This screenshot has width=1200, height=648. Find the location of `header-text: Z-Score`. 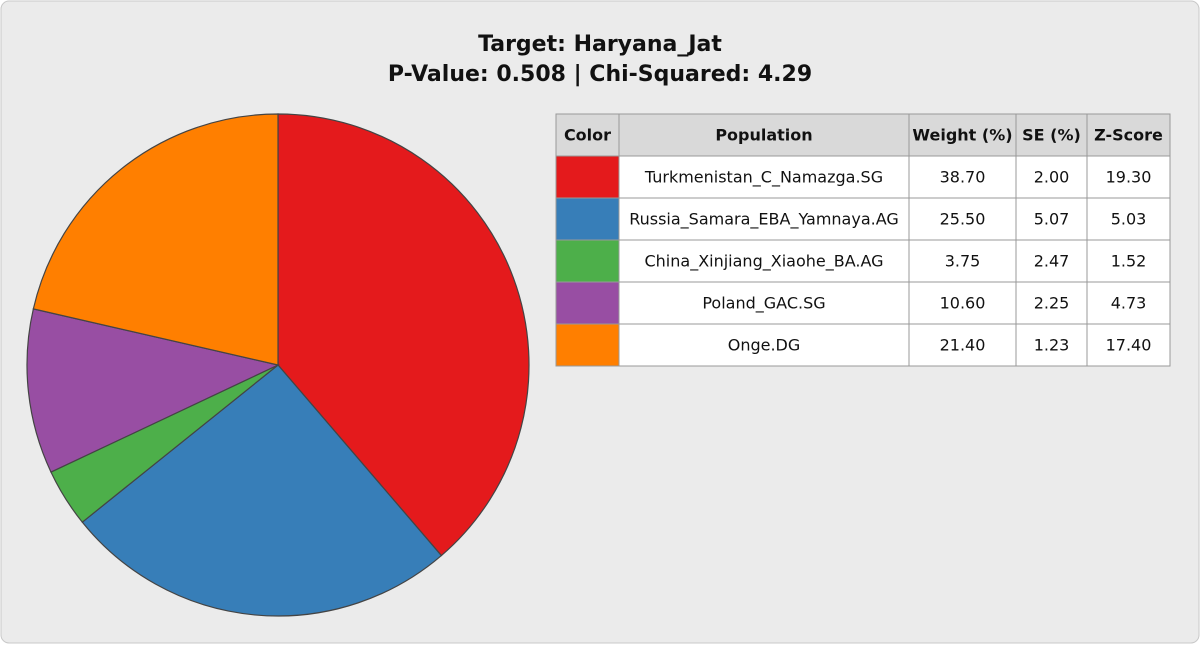

header-text: Z-Score is located at coordinates (1128, 135).